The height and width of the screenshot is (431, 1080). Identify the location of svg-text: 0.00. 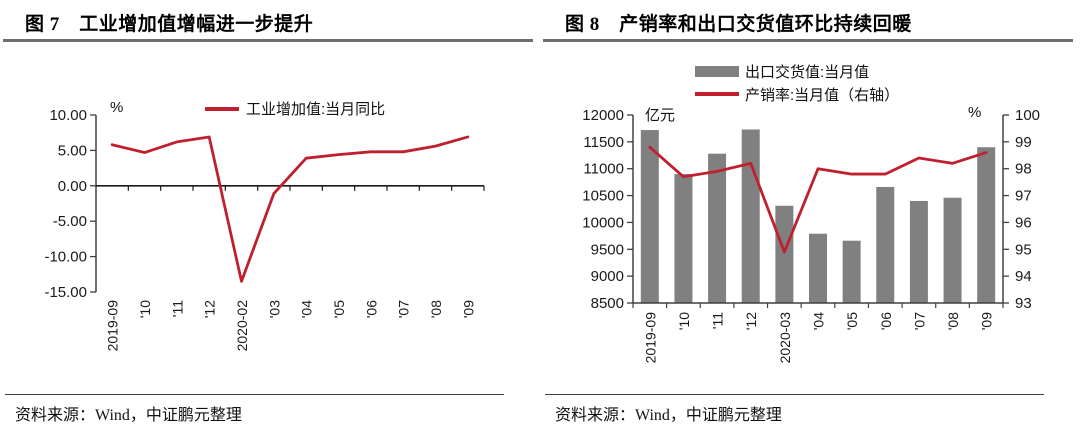
(72, 186).